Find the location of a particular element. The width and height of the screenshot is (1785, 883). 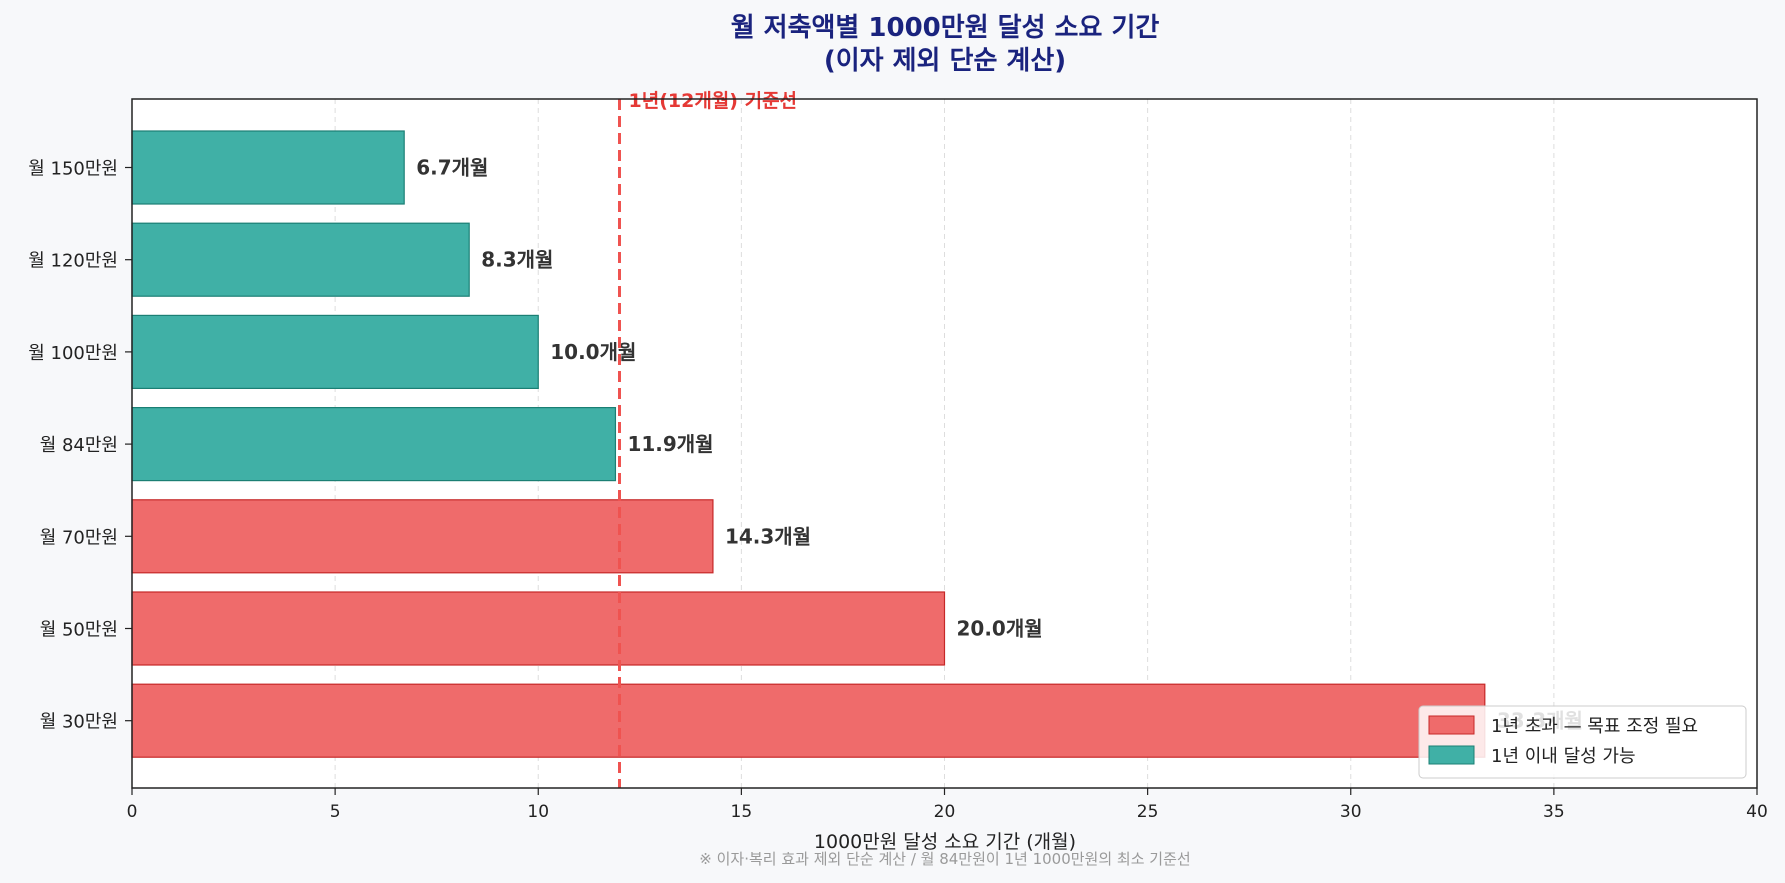

reference-line-label: 1년(12개월) 기준선 is located at coordinates (713, 101).